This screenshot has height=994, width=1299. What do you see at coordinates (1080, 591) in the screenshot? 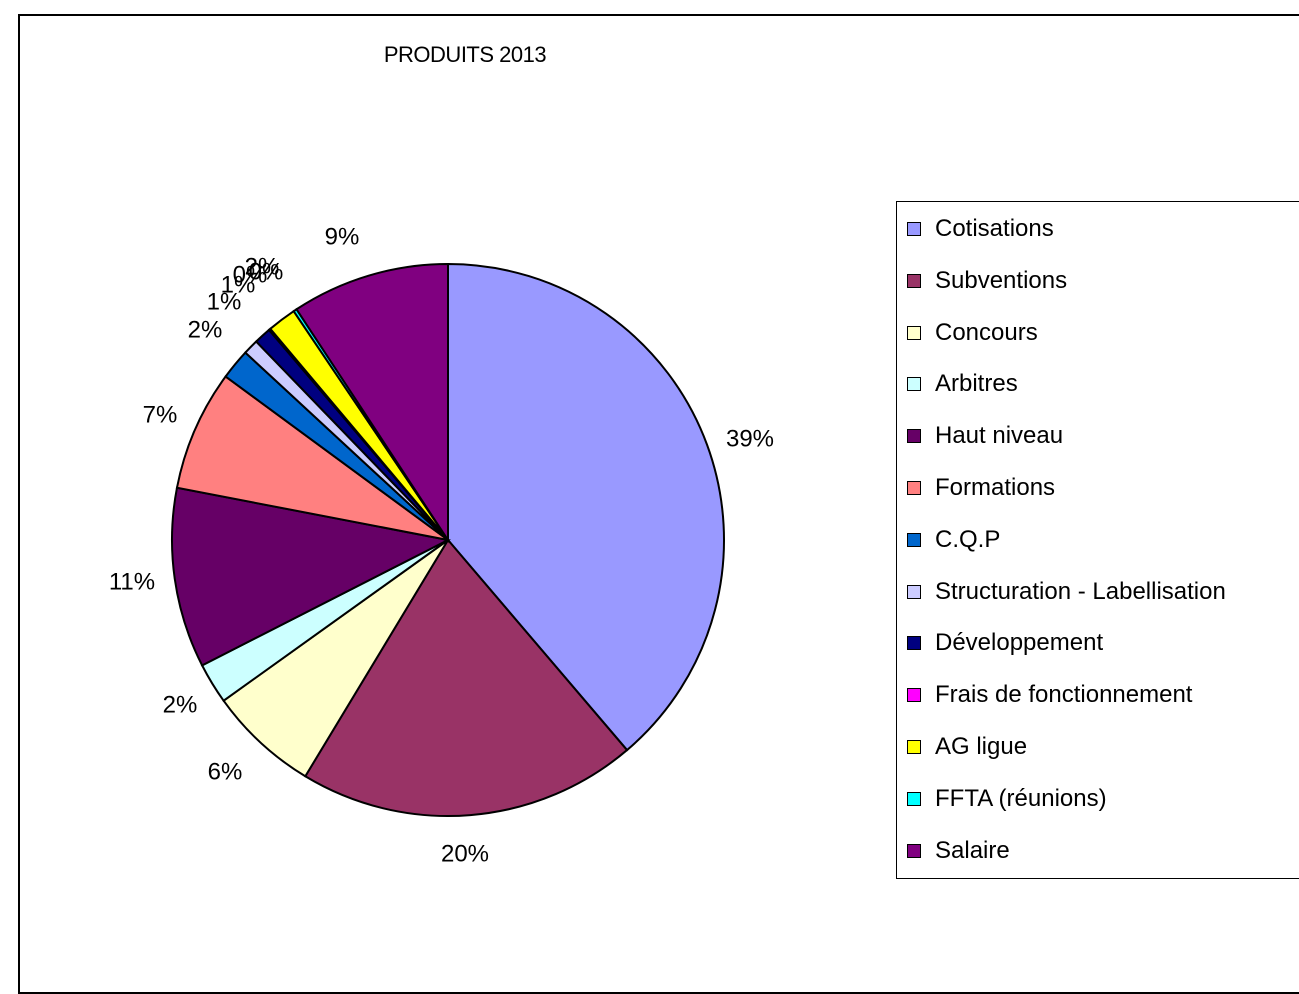
I see `legend-label: Structuration - Labellisation` at bounding box center [1080, 591].